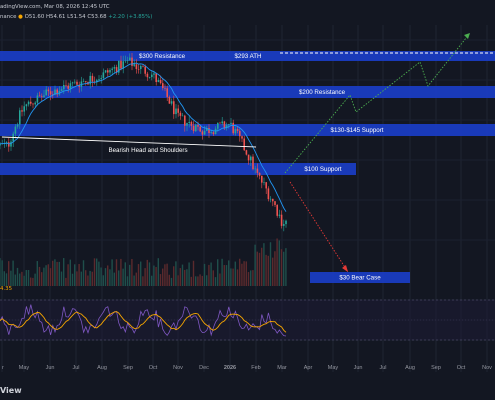  Describe the element at coordinates (436, 368) in the screenshot. I see `x-tick-label: Sep` at that location.